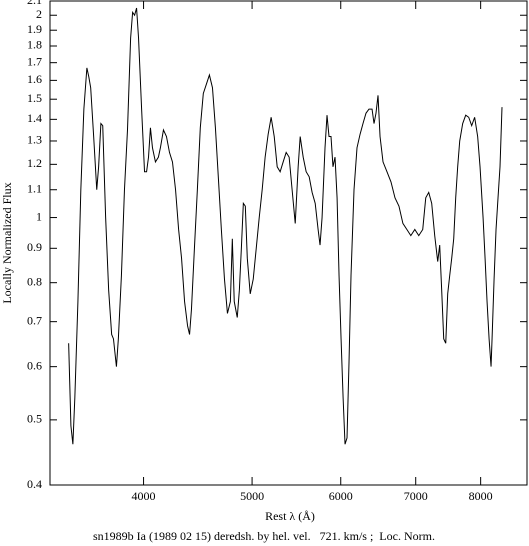  Describe the element at coordinates (290, 516) in the screenshot. I see `x-axis-label: Rest λ (Å)` at that location.